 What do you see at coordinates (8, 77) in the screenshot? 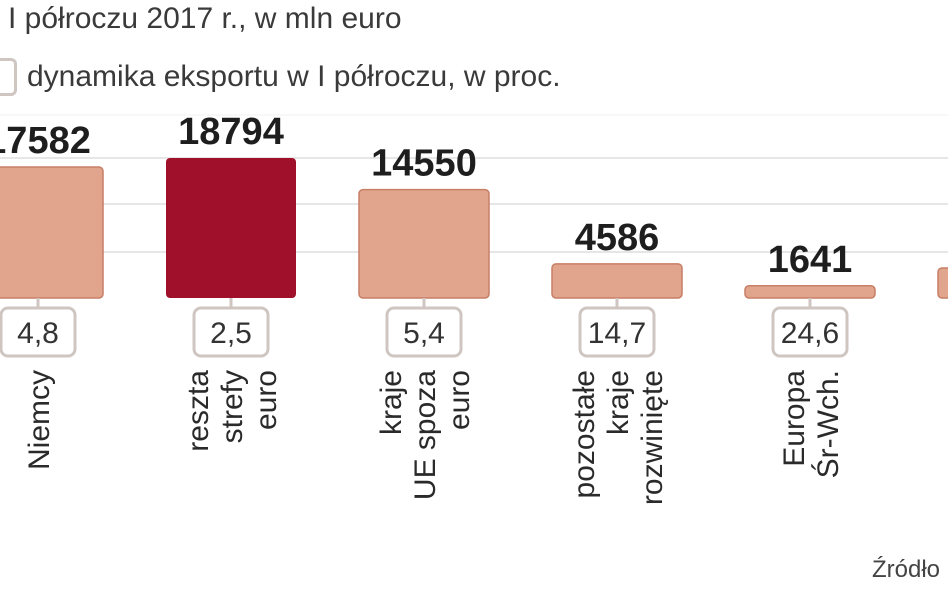
I see `legend-growth-swatch` at bounding box center [8, 77].